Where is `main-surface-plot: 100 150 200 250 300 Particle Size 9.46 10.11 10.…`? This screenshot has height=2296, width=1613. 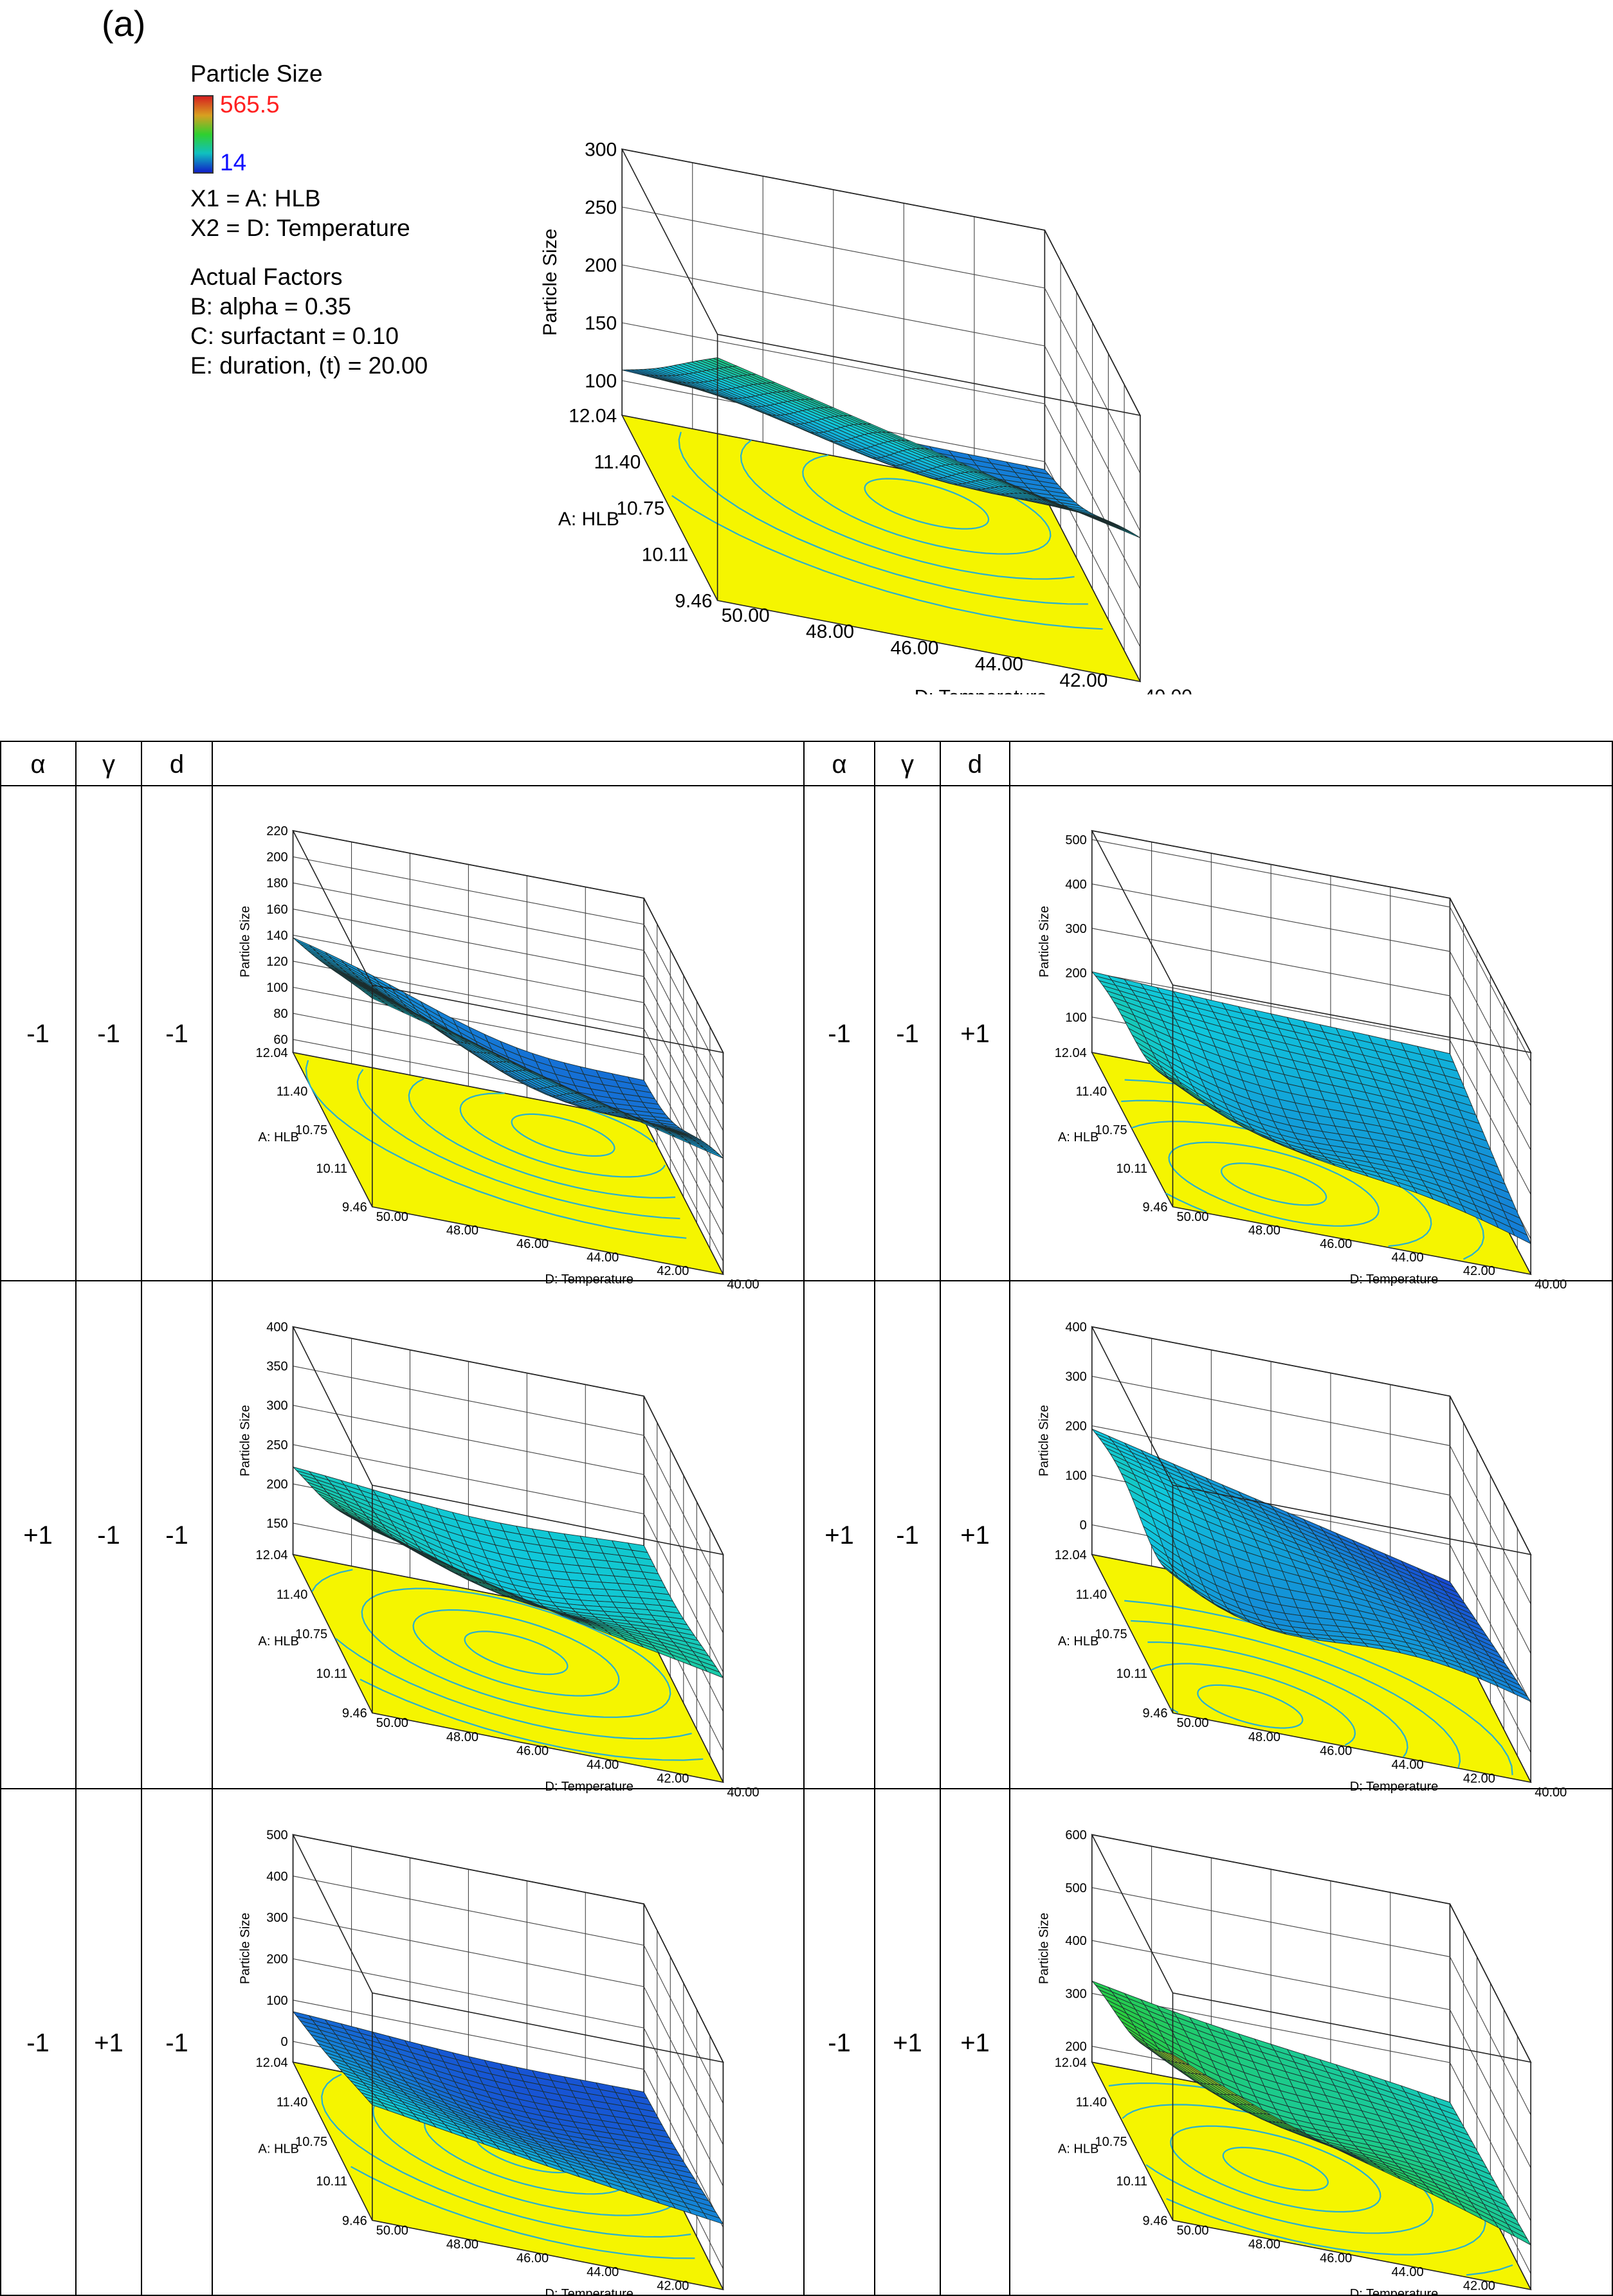
main-surface-plot: 100 150 200 250 300 Particle Size 9.46 10.11 10.… is located at coordinates (866, 417).